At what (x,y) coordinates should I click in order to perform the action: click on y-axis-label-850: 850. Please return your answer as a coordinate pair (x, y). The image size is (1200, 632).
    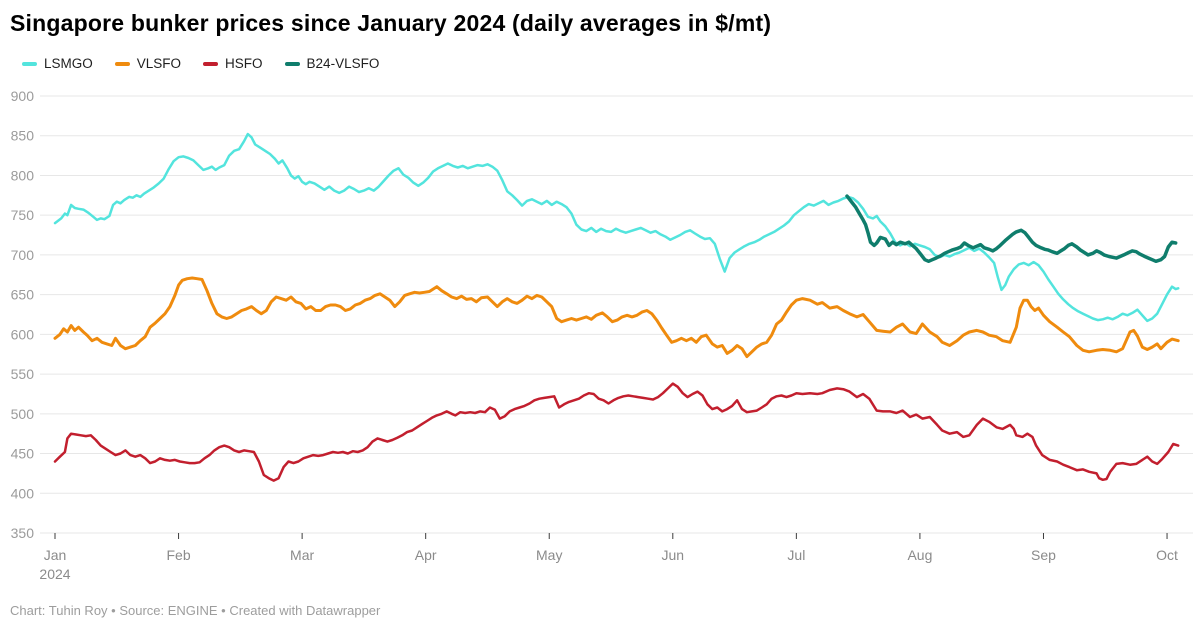
    Looking at the image, I should click on (23, 136).